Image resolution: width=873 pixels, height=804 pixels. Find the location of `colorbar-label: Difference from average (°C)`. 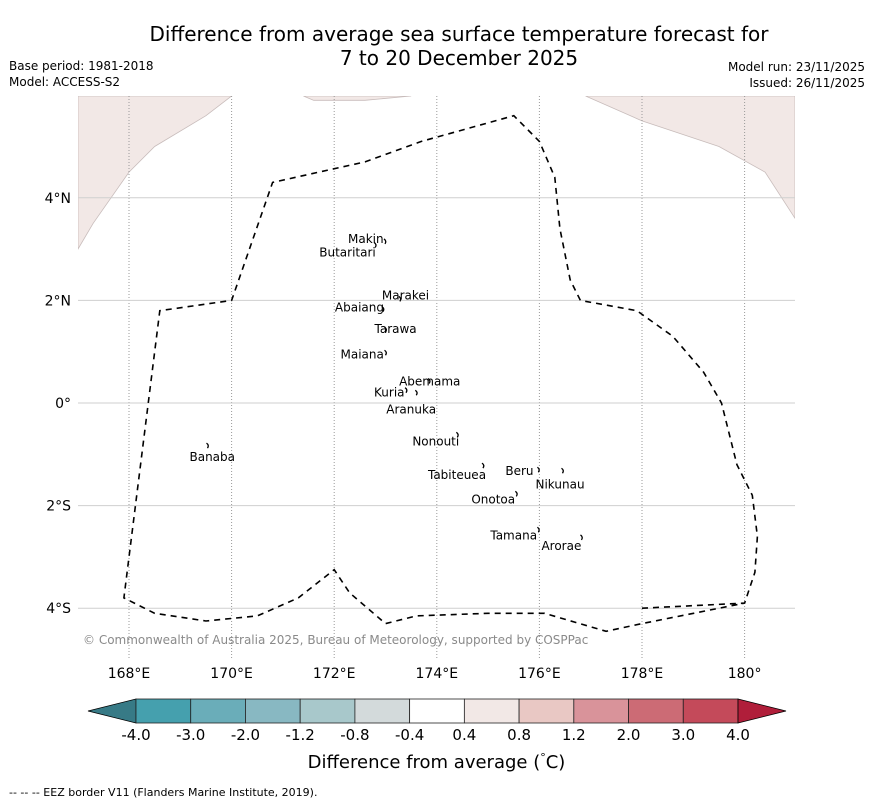

colorbar-label: Difference from average (°C) is located at coordinates (436, 762).